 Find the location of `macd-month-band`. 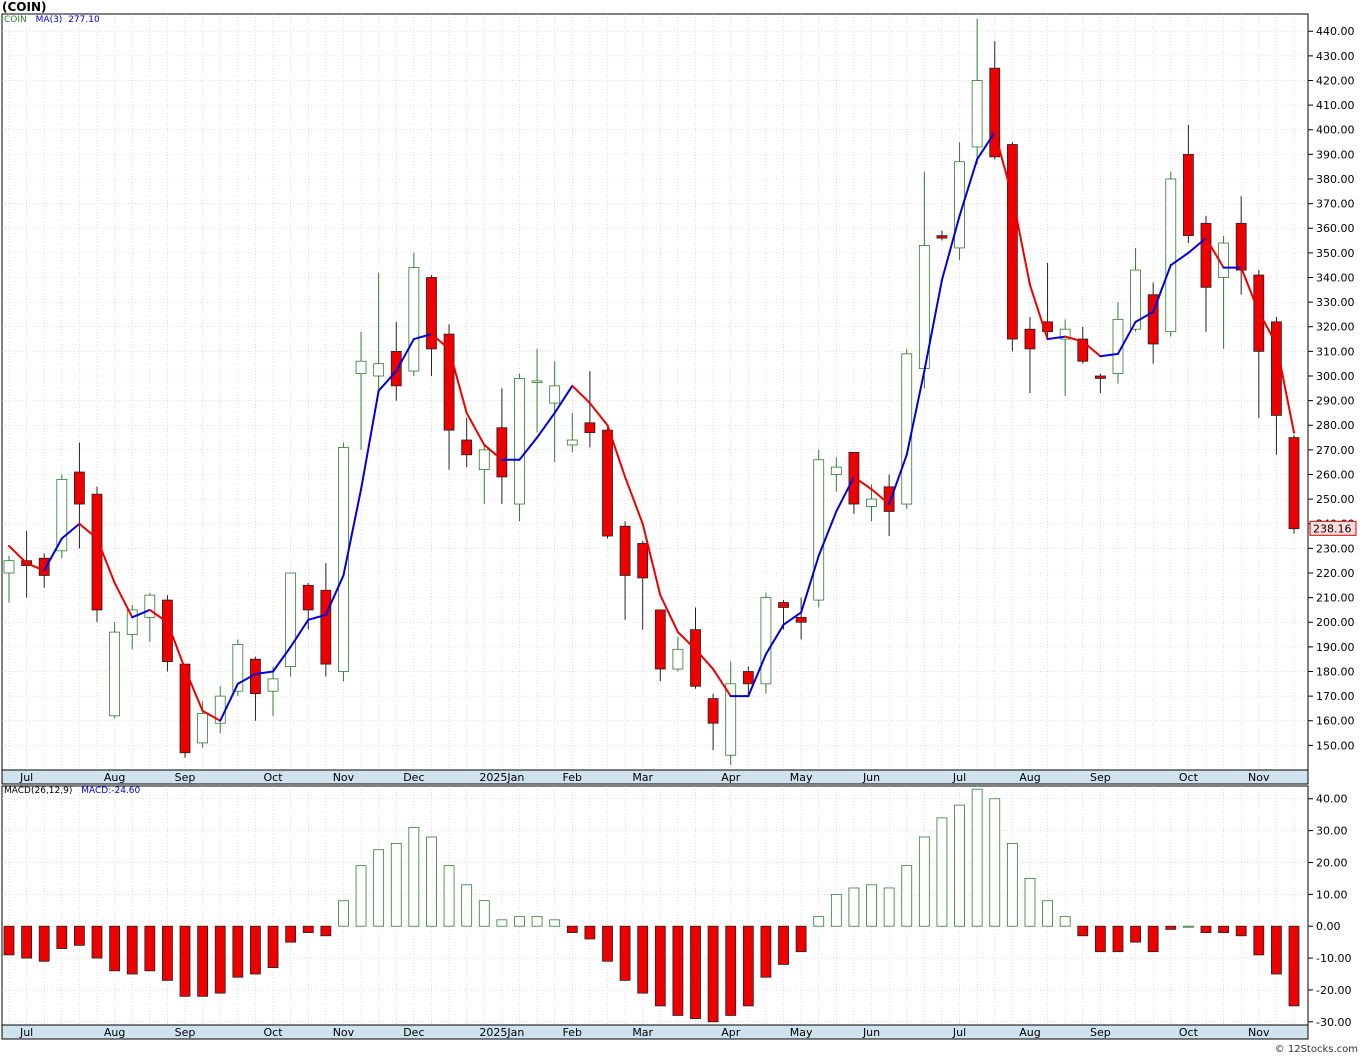

macd-month-band is located at coordinates (655, 1032).